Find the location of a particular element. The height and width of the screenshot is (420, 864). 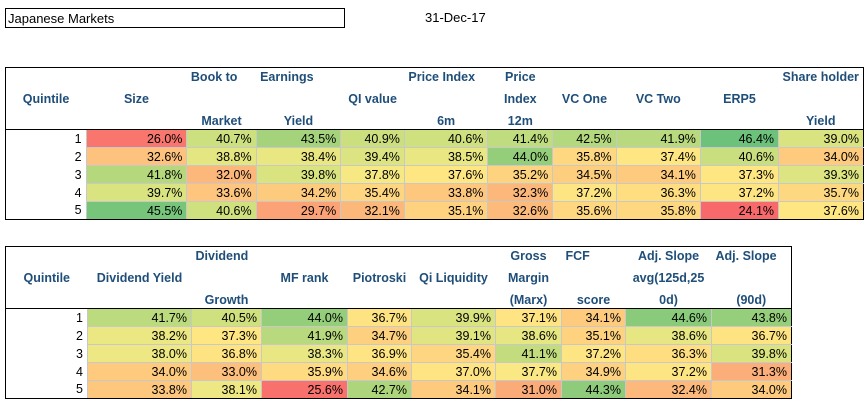

table1-header-1: Size is located at coordinates (136, 98).